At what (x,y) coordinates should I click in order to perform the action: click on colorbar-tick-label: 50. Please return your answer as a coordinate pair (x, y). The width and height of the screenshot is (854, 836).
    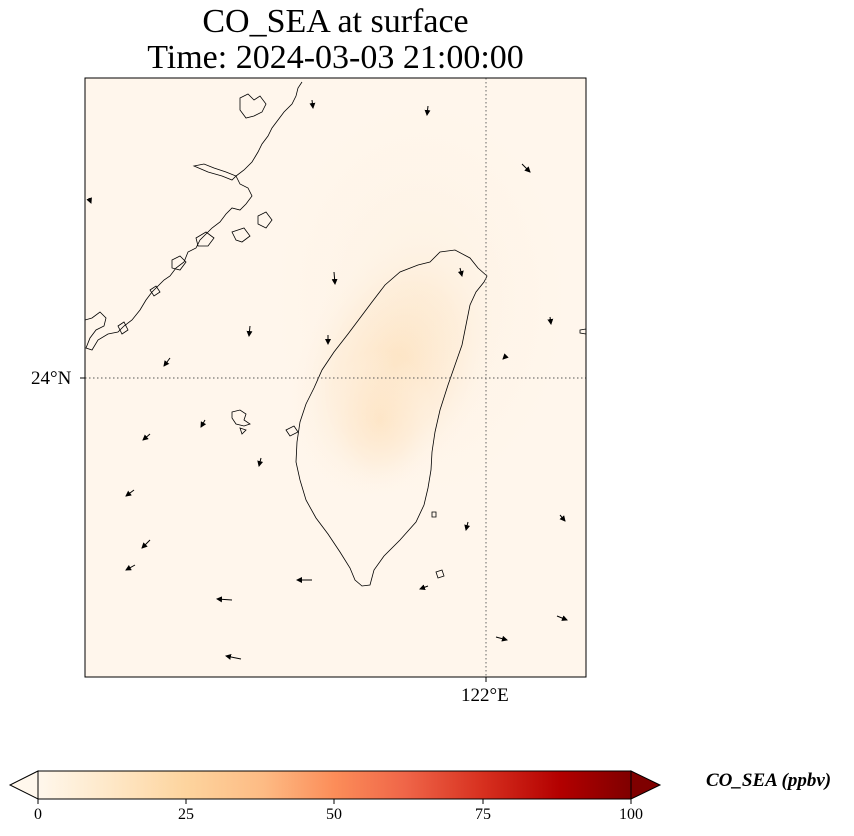
    Looking at the image, I should click on (334, 814).